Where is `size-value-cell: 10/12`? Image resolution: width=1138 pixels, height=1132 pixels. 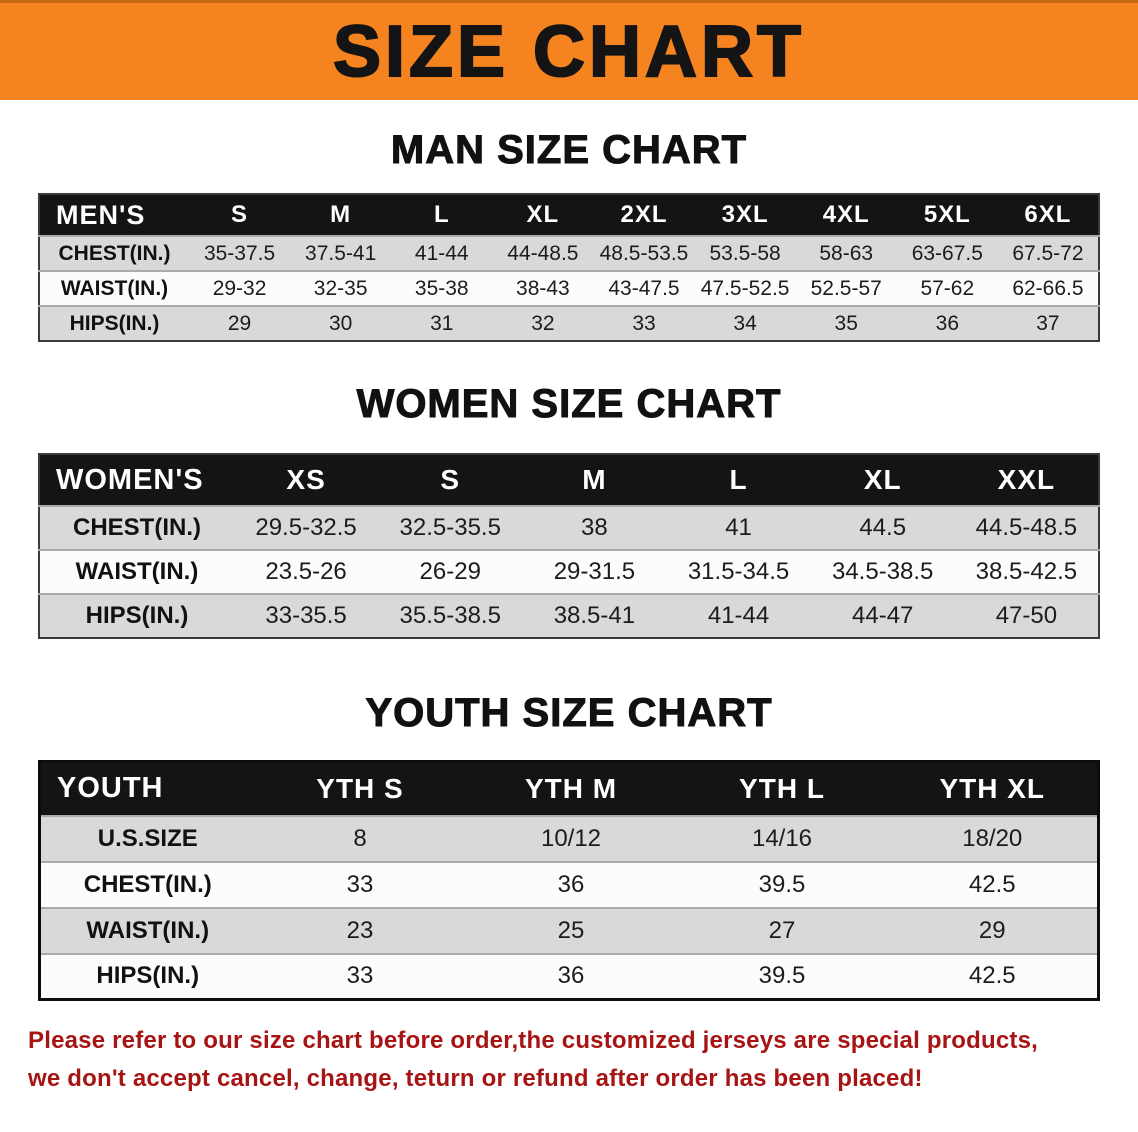
size-value-cell: 10/12 is located at coordinates (571, 838).